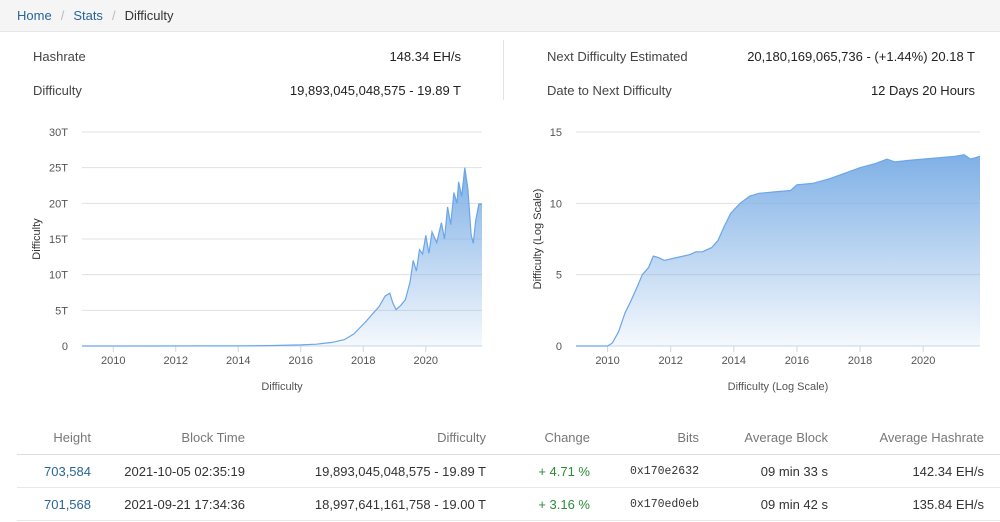 This screenshot has height=522, width=1000. Describe the element at coordinates (184, 504) in the screenshot. I see `block-time: 2021-09-21 17:34:36` at that location.